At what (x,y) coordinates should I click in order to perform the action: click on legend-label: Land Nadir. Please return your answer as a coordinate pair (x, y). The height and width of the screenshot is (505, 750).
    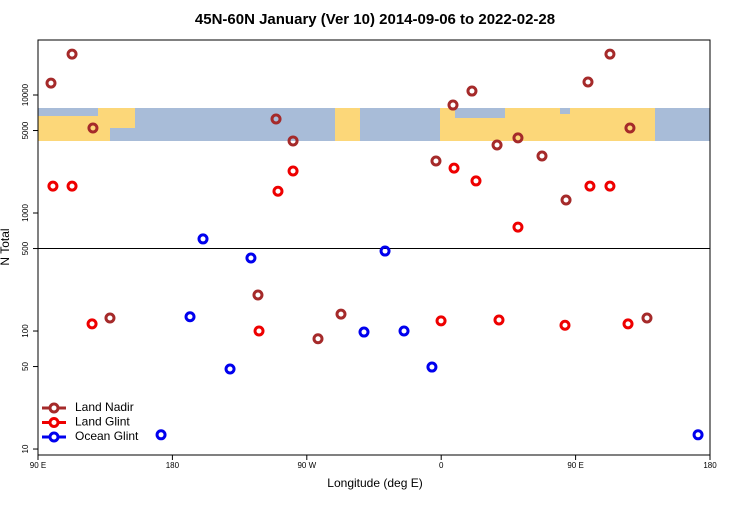
    Looking at the image, I should click on (104, 407).